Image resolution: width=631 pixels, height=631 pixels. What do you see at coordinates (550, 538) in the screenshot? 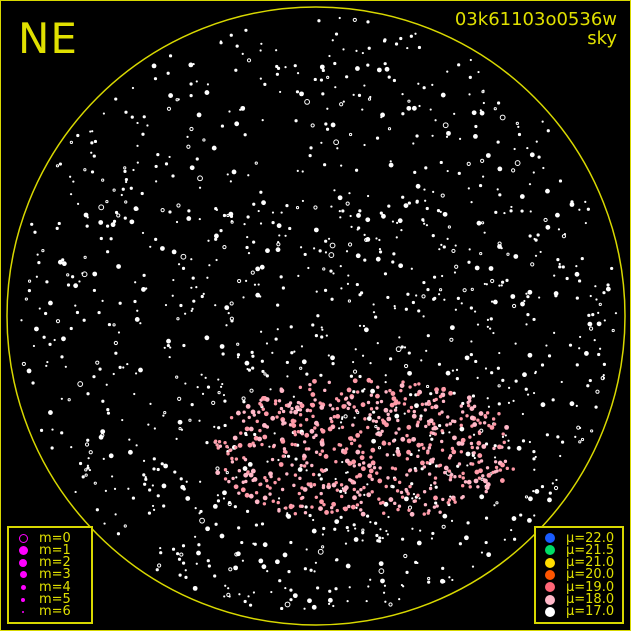
I see `brightness-swatch-icon` at bounding box center [550, 538].